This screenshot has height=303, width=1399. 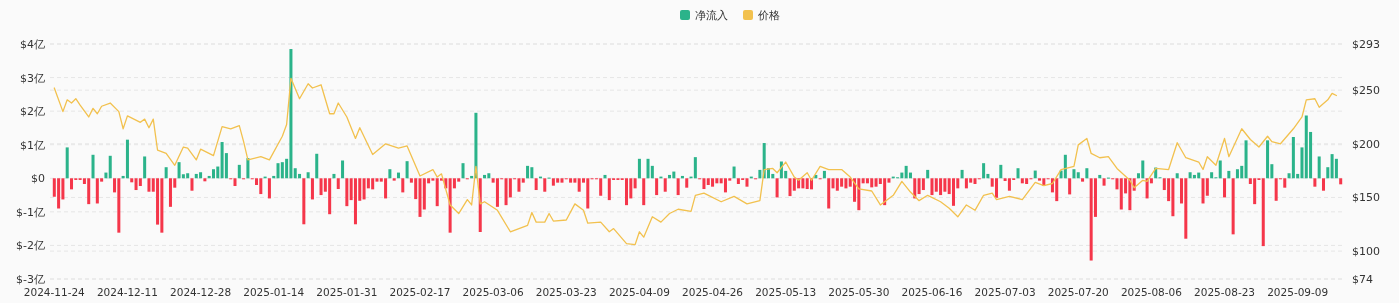 I want to click on y2-tick-label: $150, so click(x=1366, y=198).